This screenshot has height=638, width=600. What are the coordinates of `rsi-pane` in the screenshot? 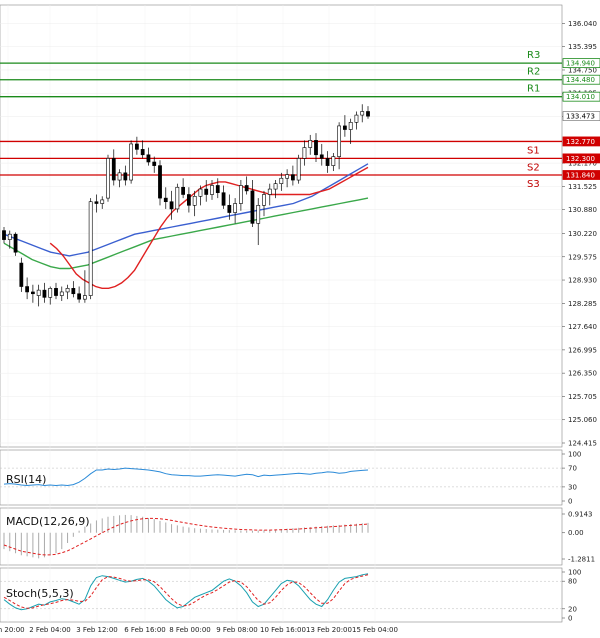 It's located at (281, 477).